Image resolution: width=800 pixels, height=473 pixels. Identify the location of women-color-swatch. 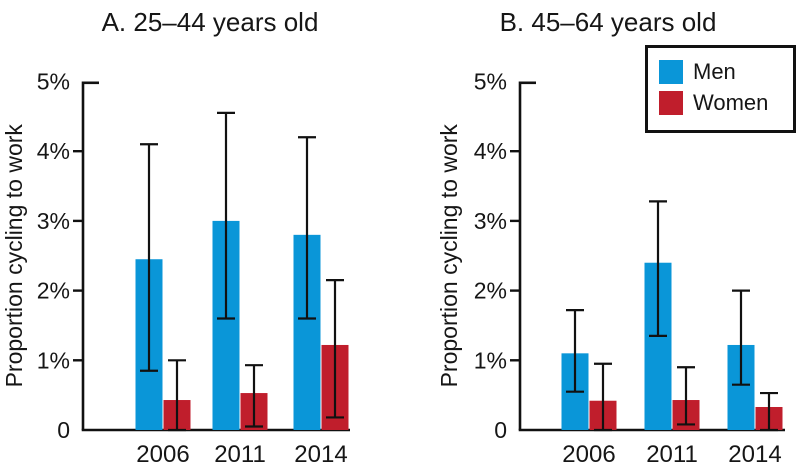
(671, 103).